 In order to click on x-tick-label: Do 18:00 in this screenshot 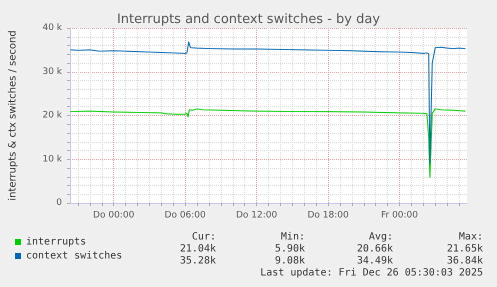, I will do `click(328, 215)`.